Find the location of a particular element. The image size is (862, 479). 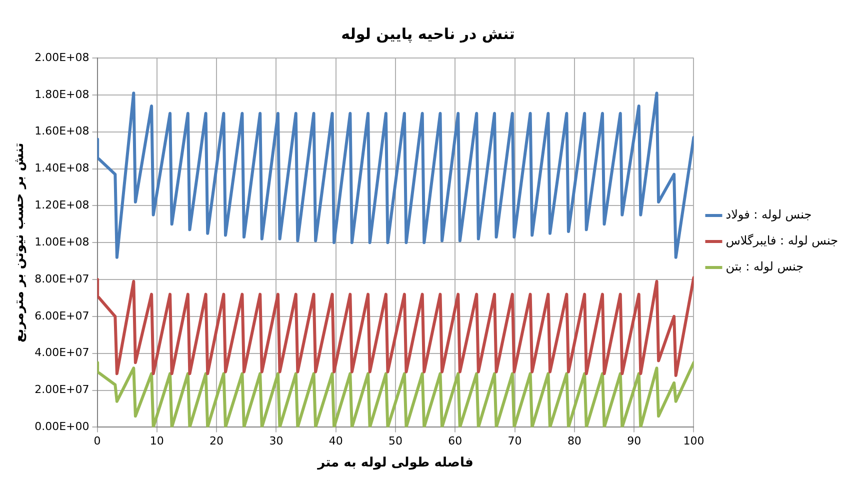

x-tick-label: 10 is located at coordinates (157, 441).